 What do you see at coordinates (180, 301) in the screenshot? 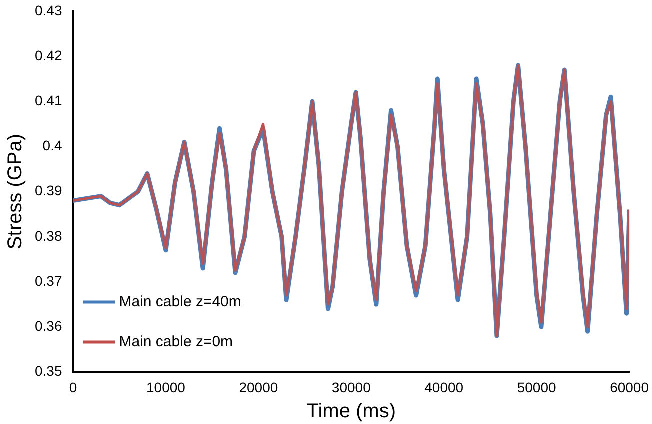
I see `legend-label: Main cable z=40m` at bounding box center [180, 301].